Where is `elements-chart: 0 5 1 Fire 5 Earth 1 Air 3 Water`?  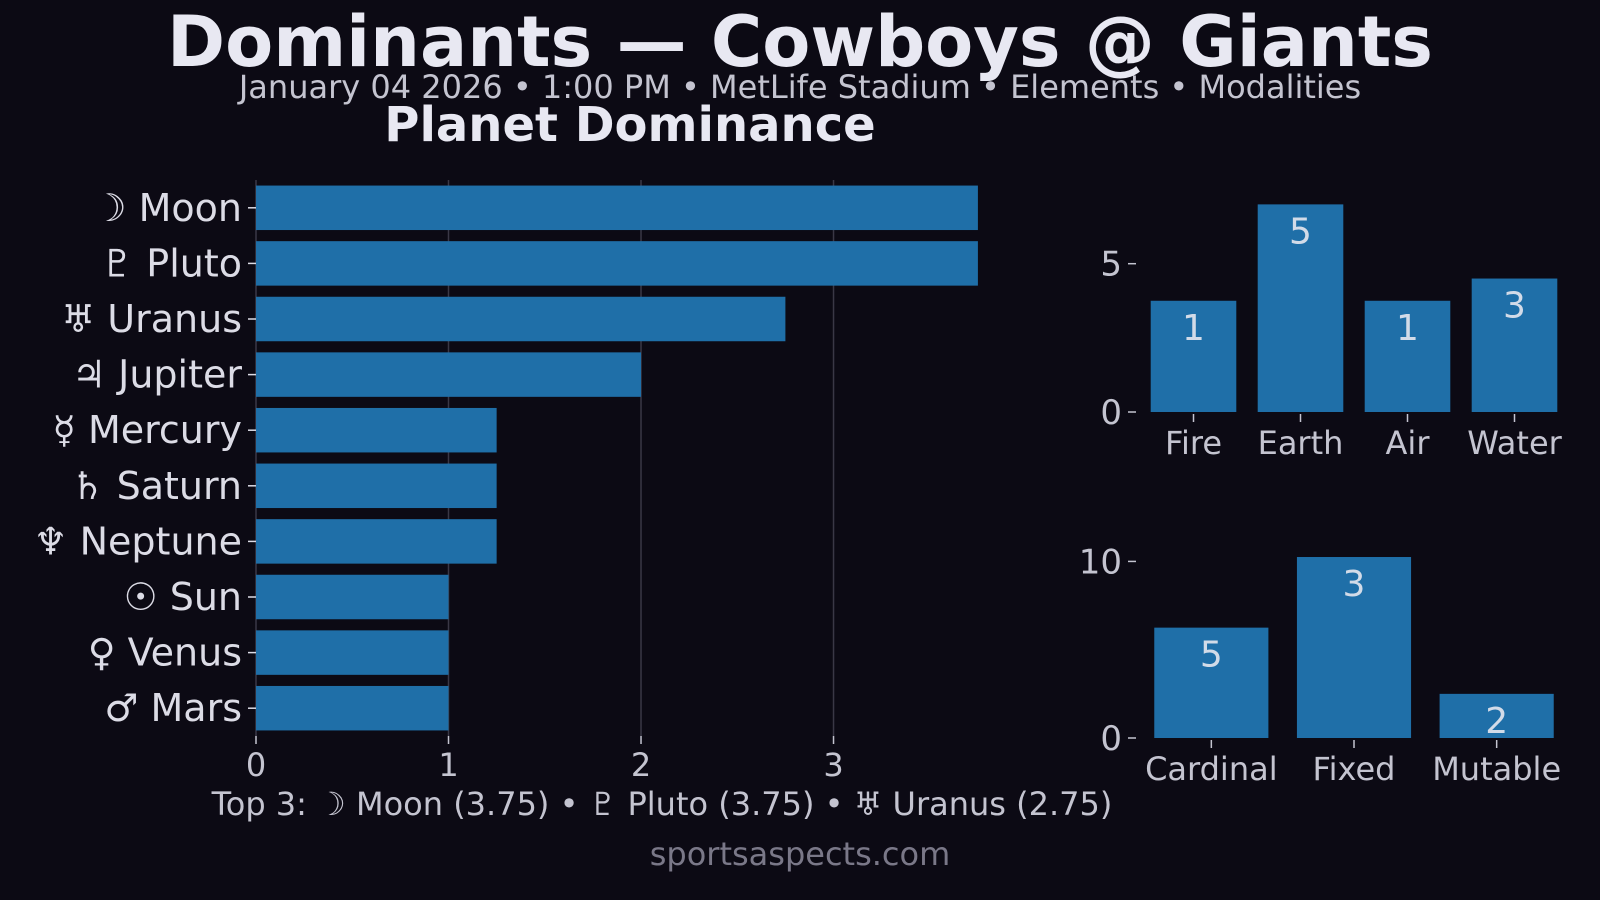
elements-chart: 0 5 1 Fire 5 Earth 1 Air 3 Water is located at coordinates (1331, 333).